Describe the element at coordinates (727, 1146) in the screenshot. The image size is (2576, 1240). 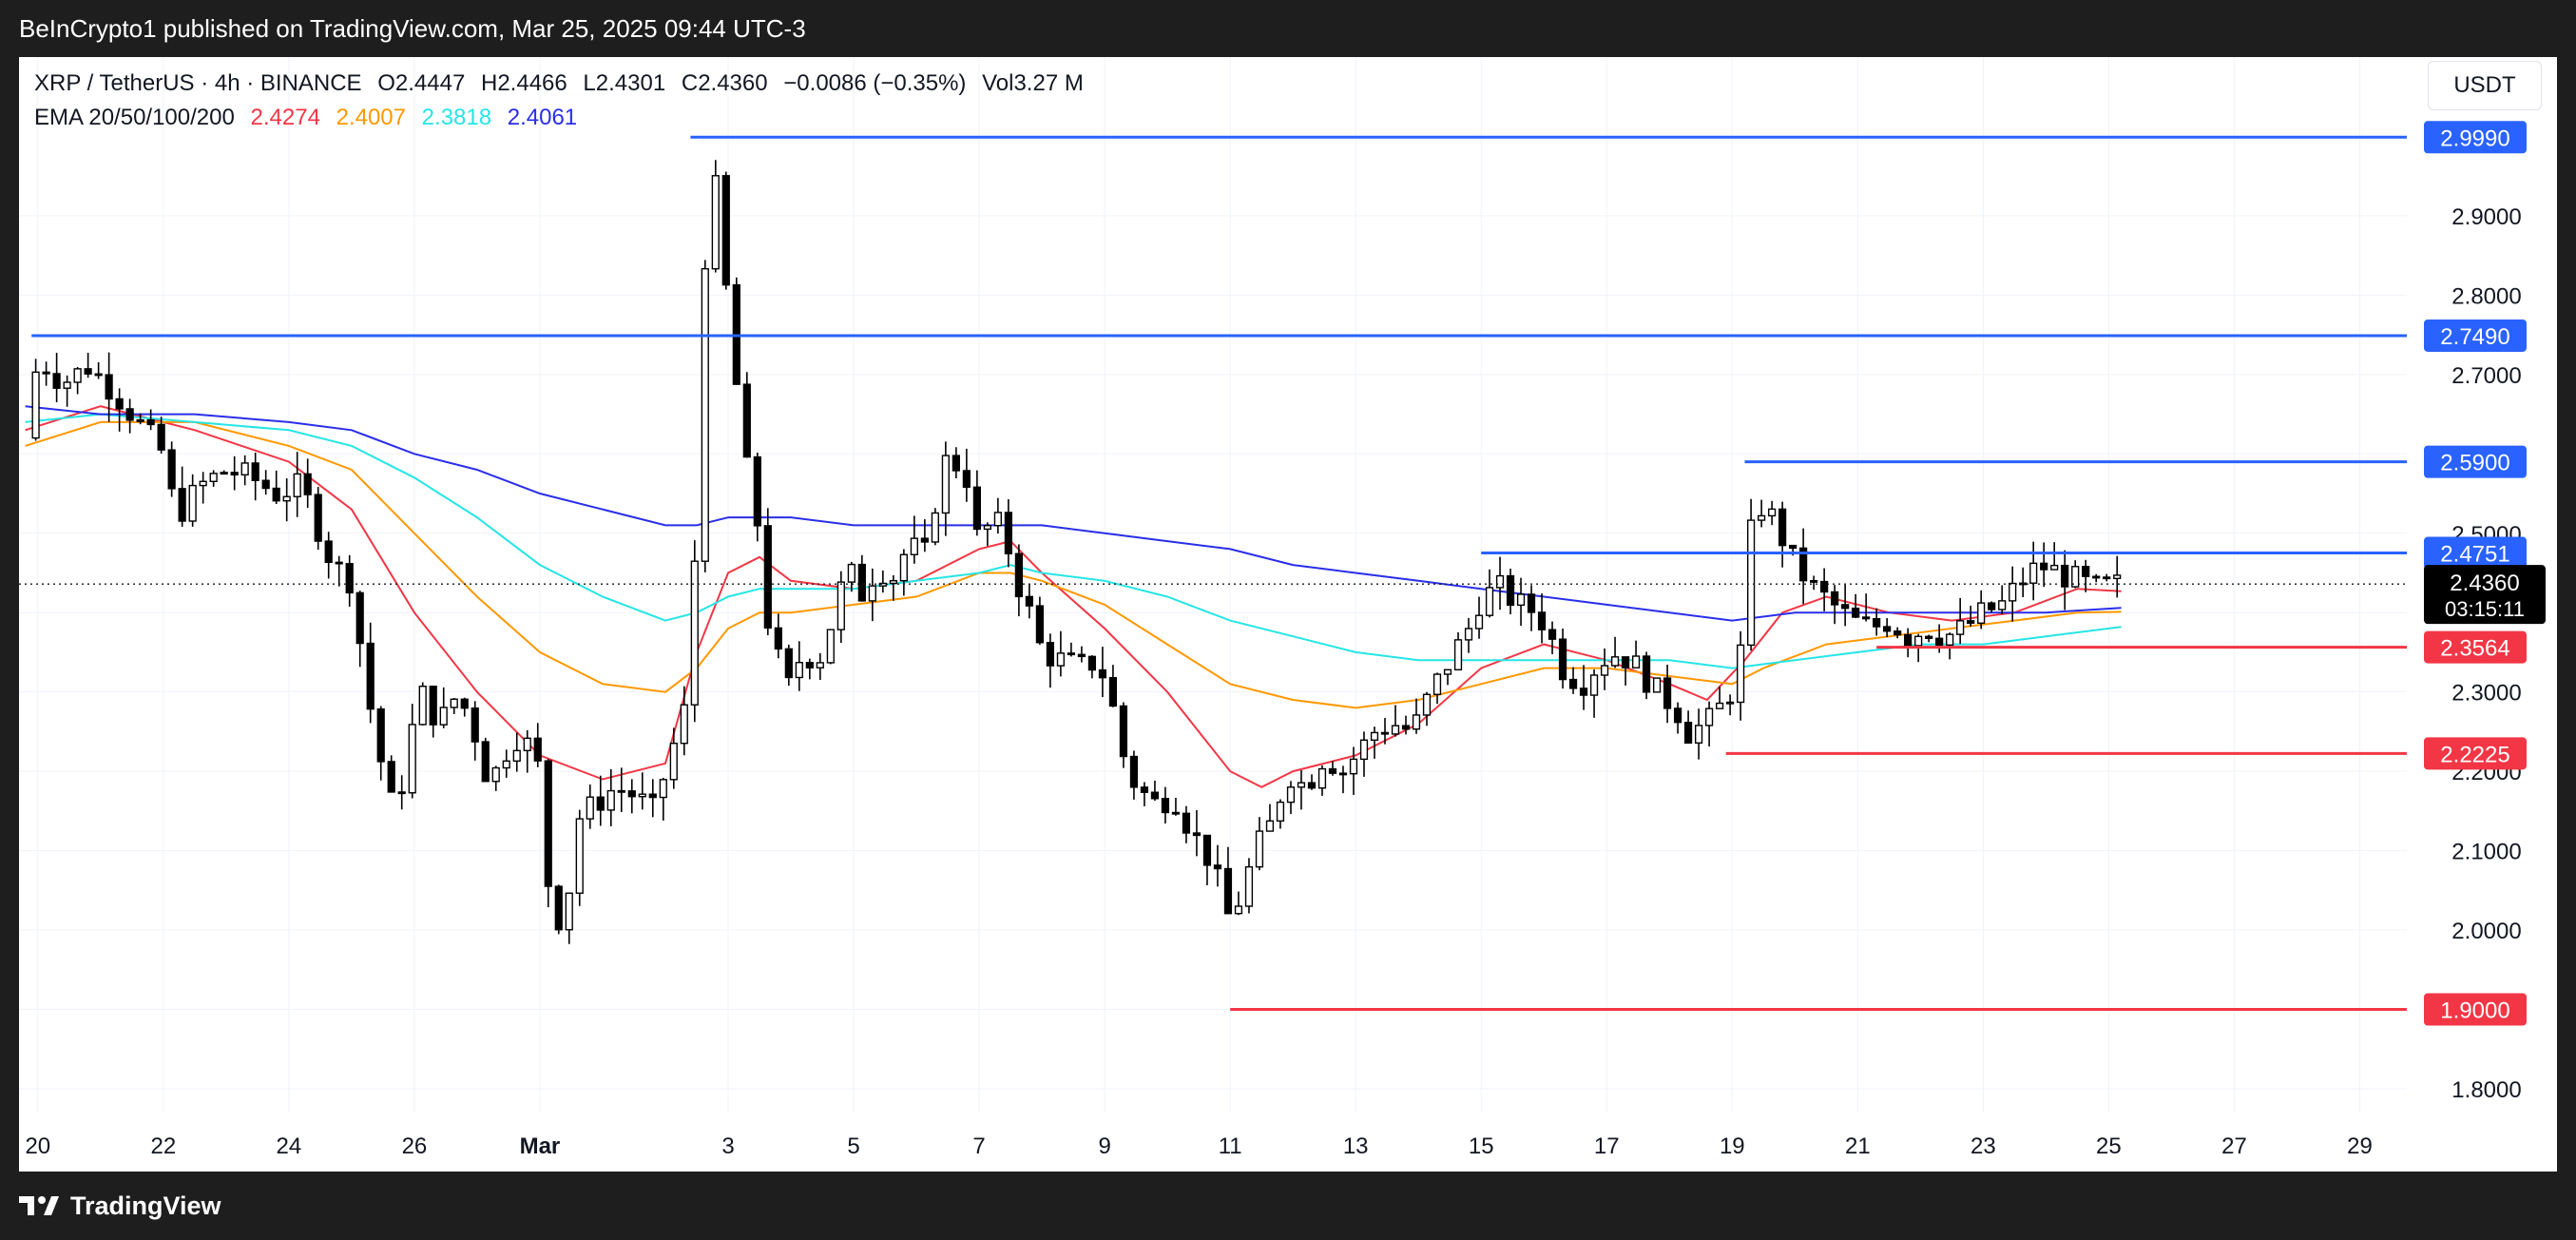
I see `x-tick-label: 3` at that location.